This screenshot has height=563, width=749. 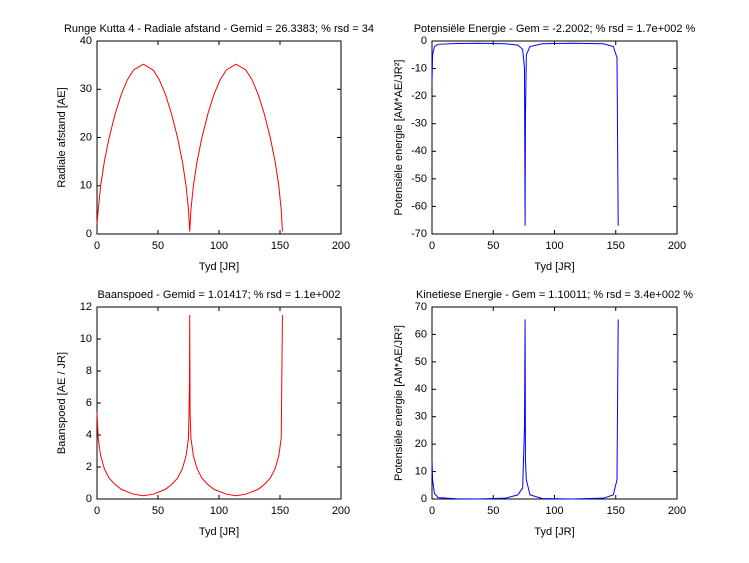 What do you see at coordinates (62, 137) in the screenshot?
I see `y-axis-label: Radiale afstand [AE]` at bounding box center [62, 137].